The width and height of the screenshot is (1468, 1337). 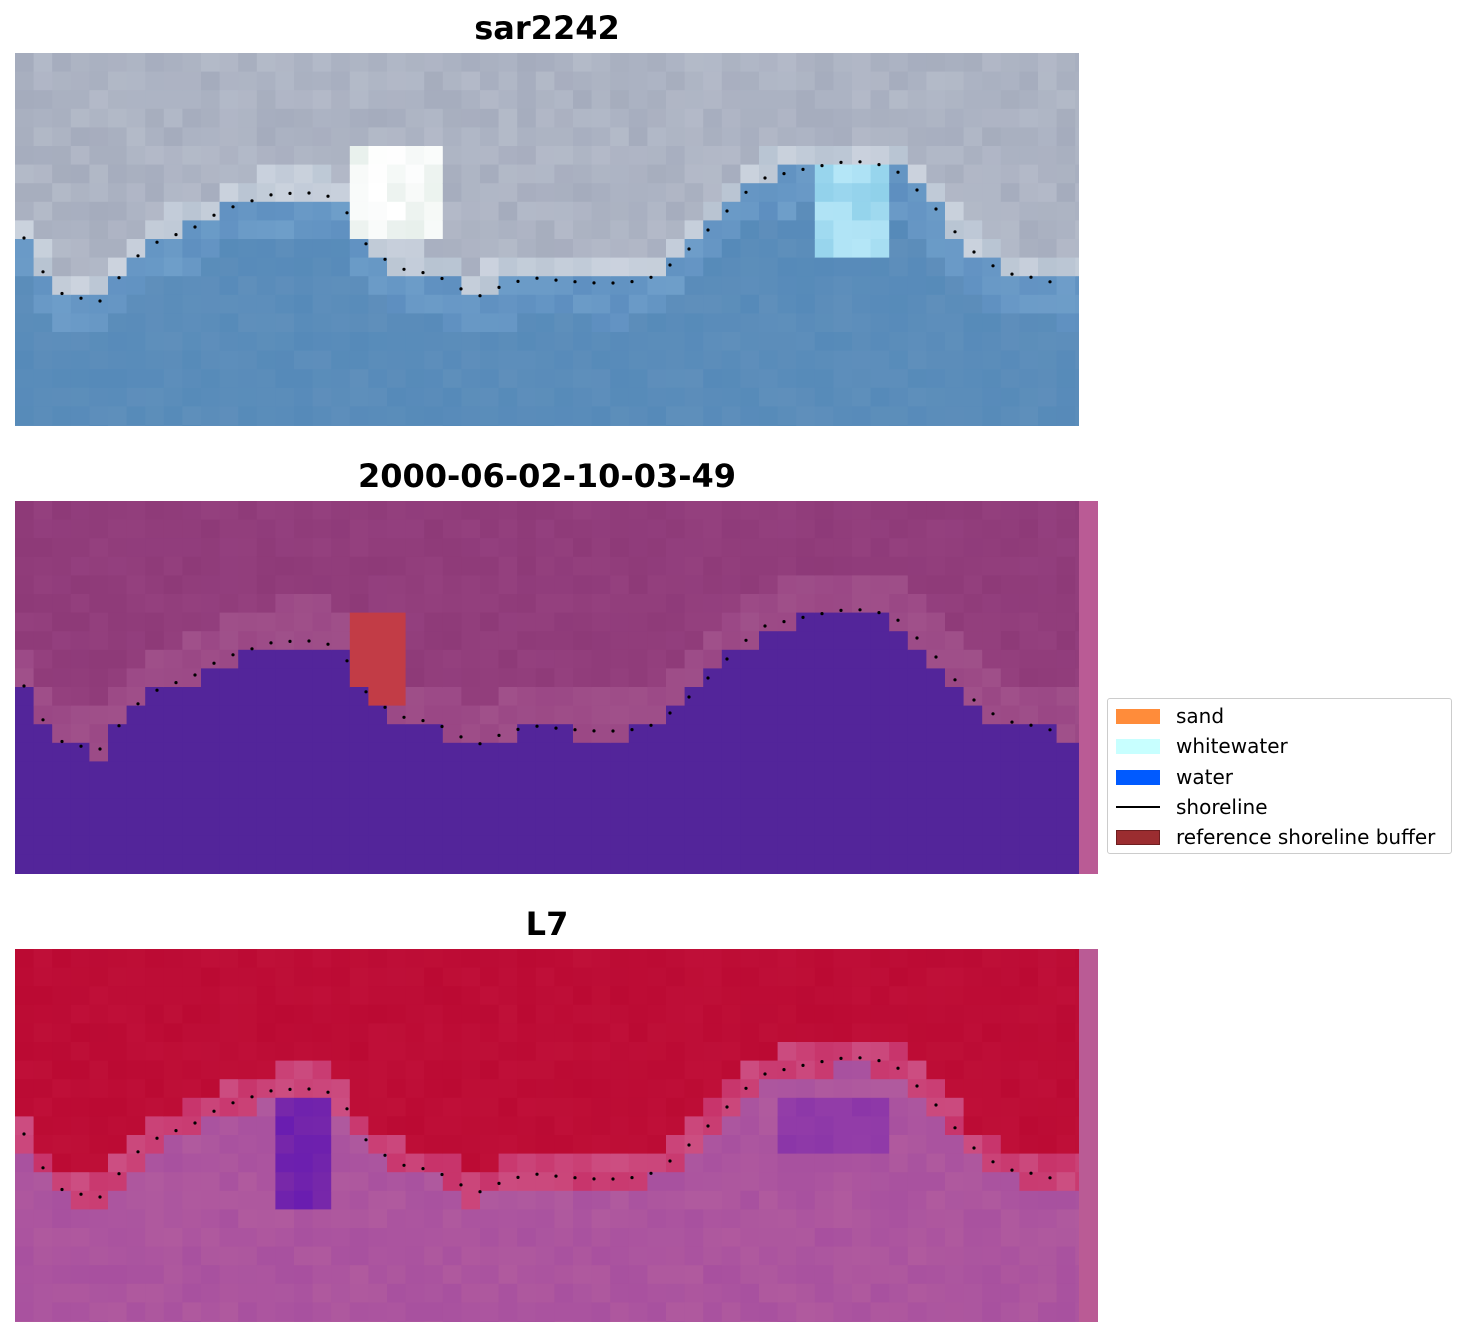 What do you see at coordinates (1204, 777) in the screenshot?
I see `legend-label-water: water` at bounding box center [1204, 777].